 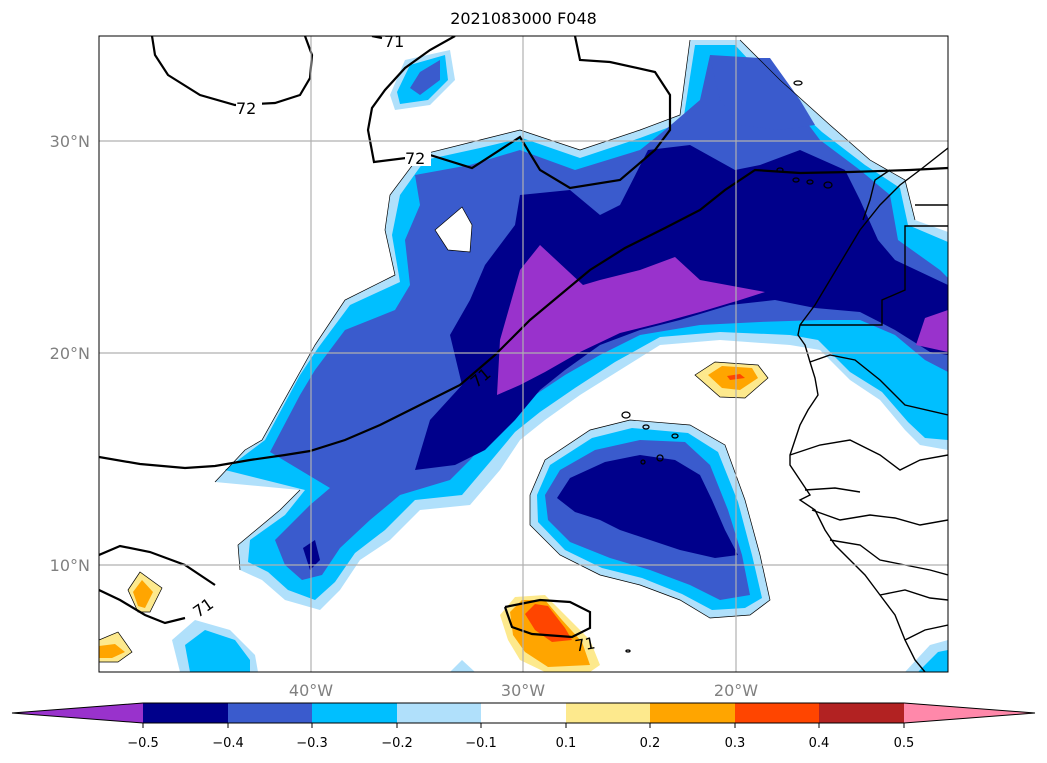 I want to click on colorbar-tick-label: −0.4, so click(x=228, y=743).